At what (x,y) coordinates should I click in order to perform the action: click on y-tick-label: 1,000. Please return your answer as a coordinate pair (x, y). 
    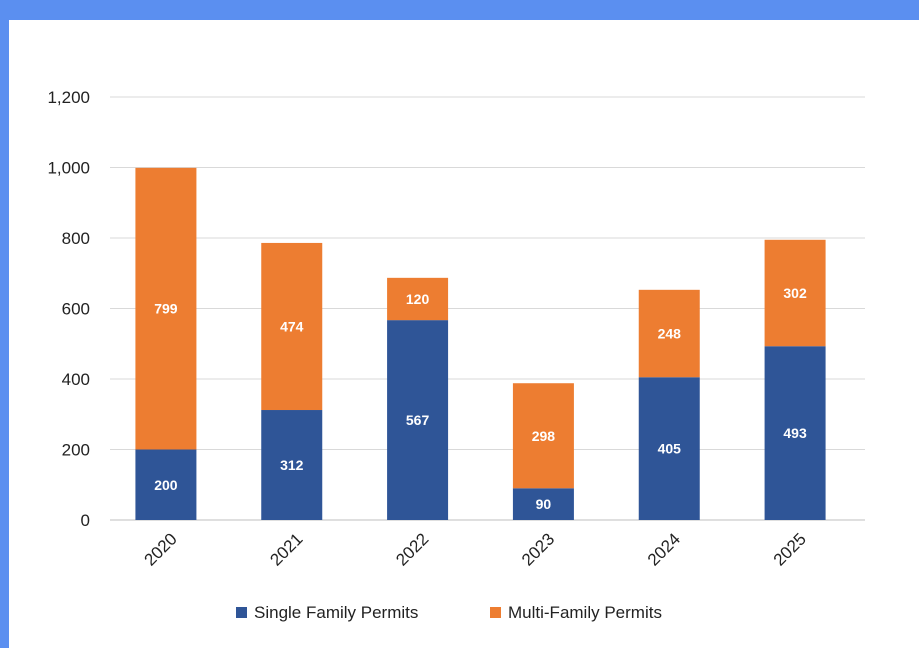
    Looking at the image, I should click on (68, 168).